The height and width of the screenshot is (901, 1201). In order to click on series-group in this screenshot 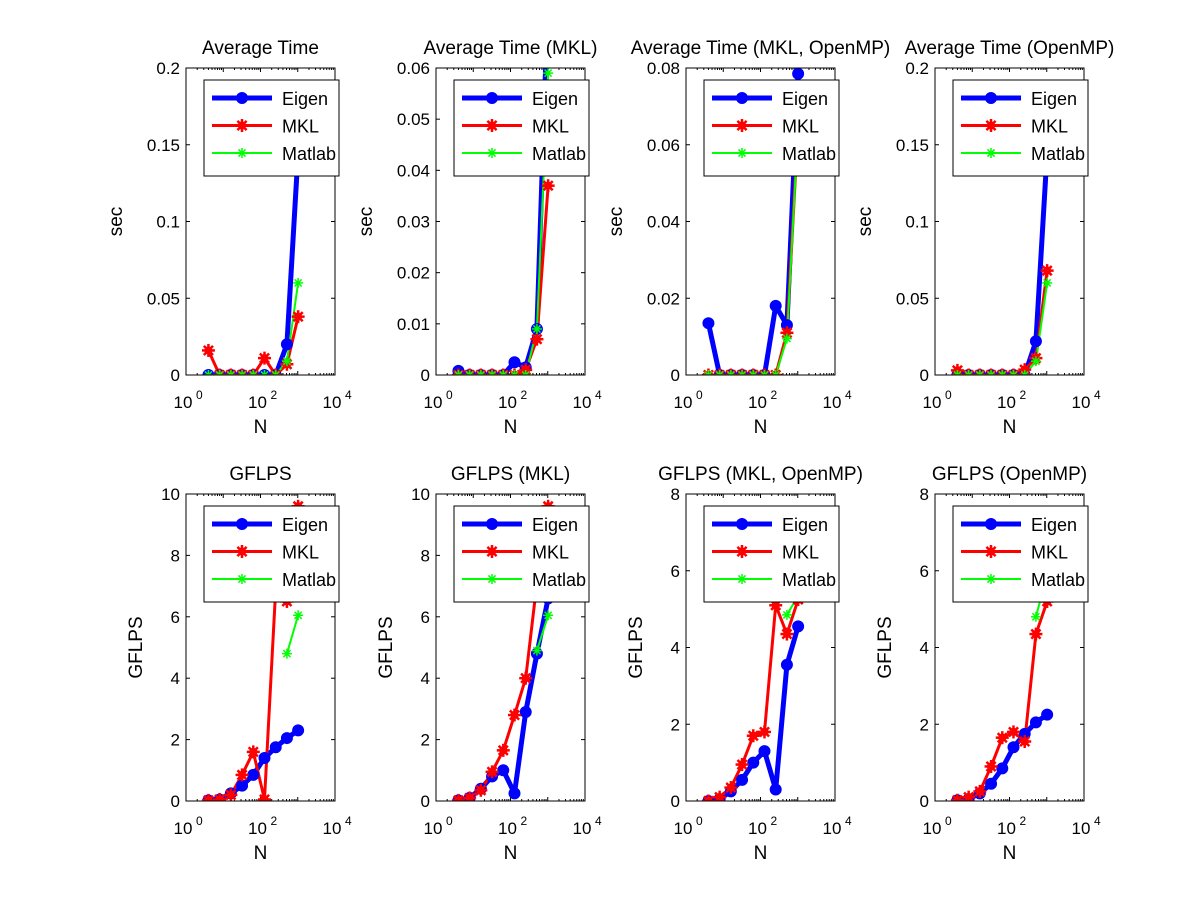, I will do `click(253, 260)`.